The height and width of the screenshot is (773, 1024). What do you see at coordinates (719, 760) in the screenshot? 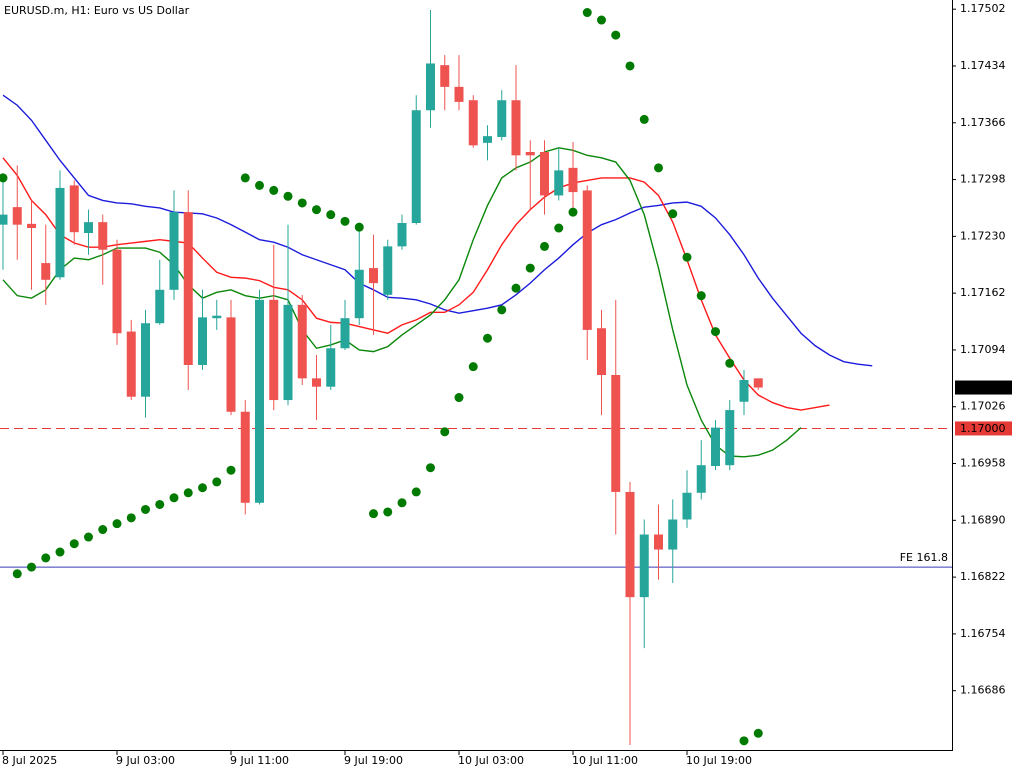
I see `x-tick-label: 10 Jul 19:00` at bounding box center [719, 760].